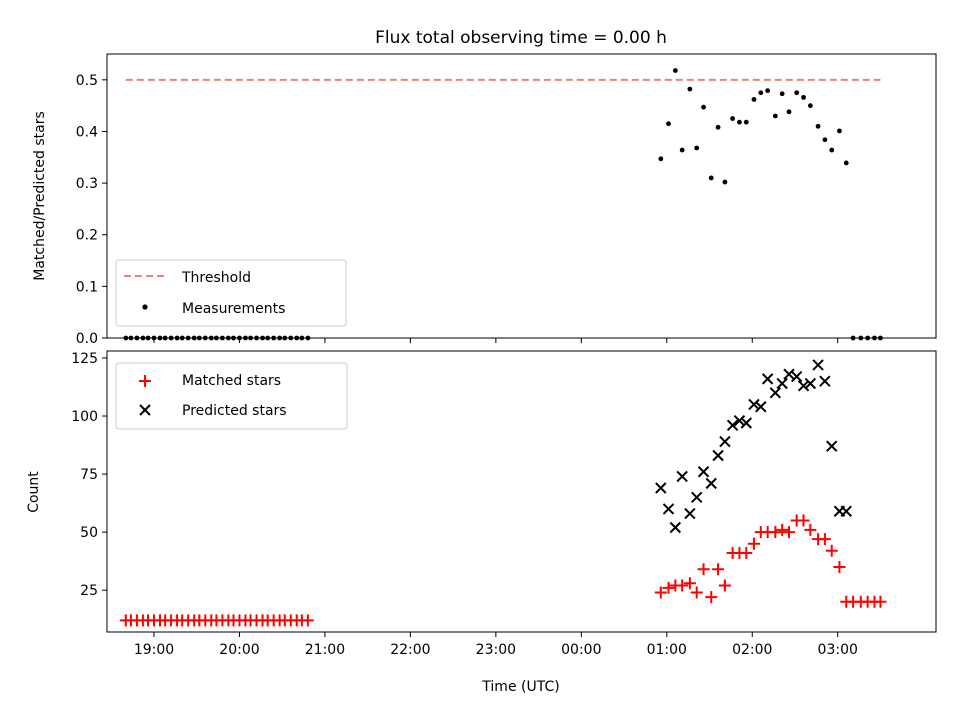  I want to click on bottom-y-tick-label: 50, so click(89, 533).